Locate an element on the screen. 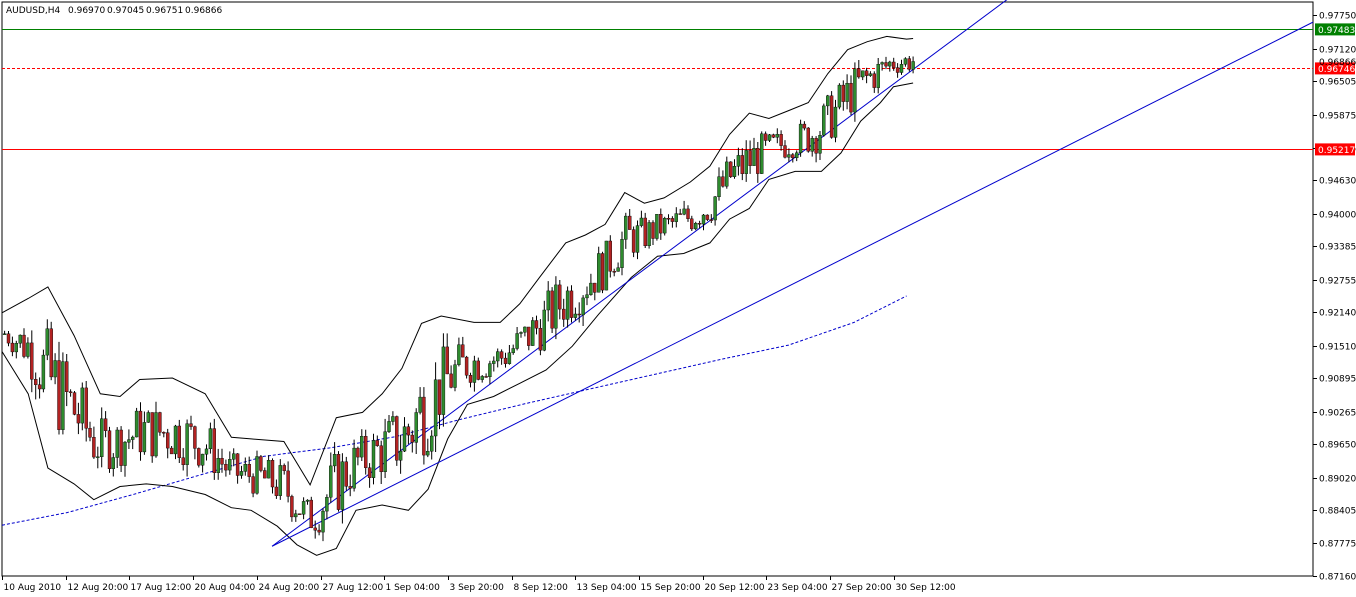 The height and width of the screenshot is (597, 1356). chart-header-close: 0.96866 is located at coordinates (203, 11).